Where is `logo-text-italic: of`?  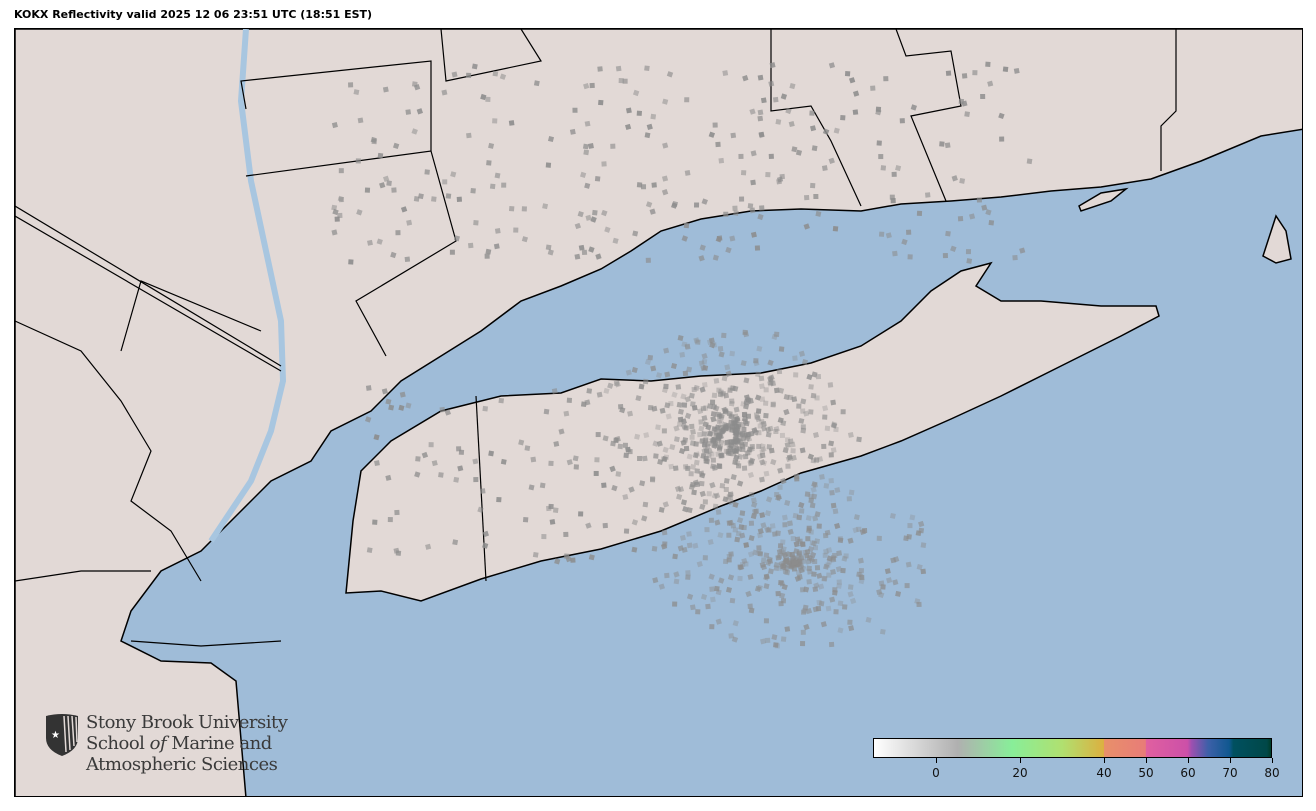
logo-text-italic: of is located at coordinates (158, 743).